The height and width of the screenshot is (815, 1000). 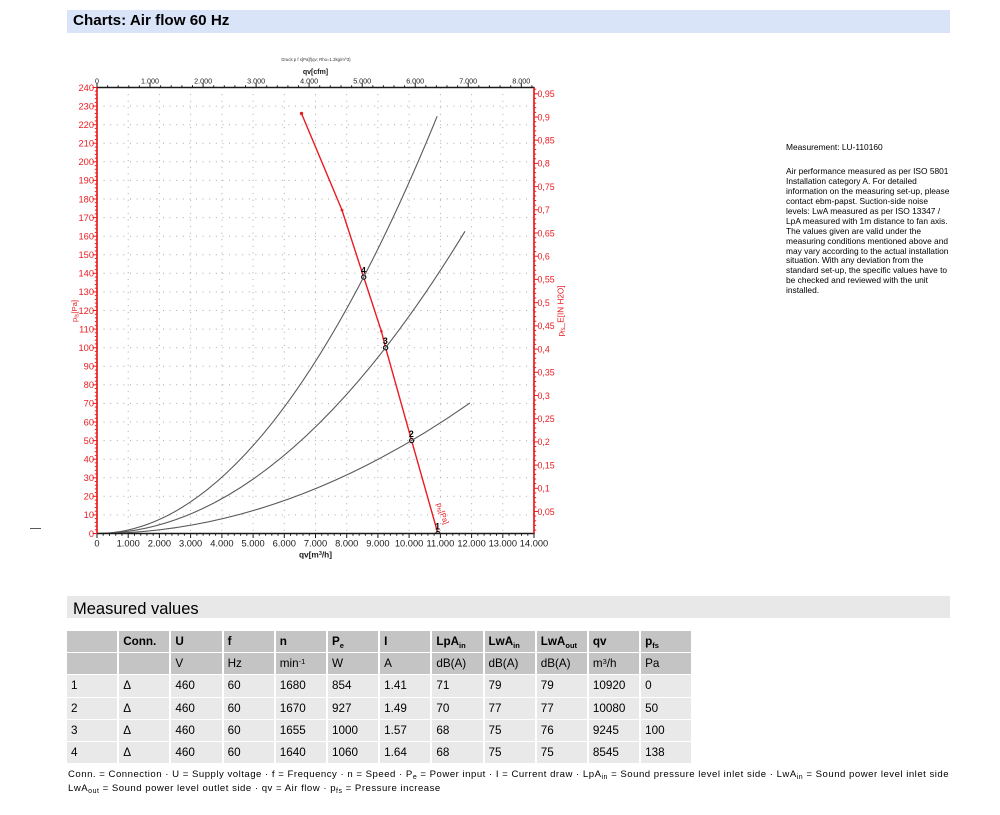 I want to click on svg-text: 20, so click(x=89, y=497).